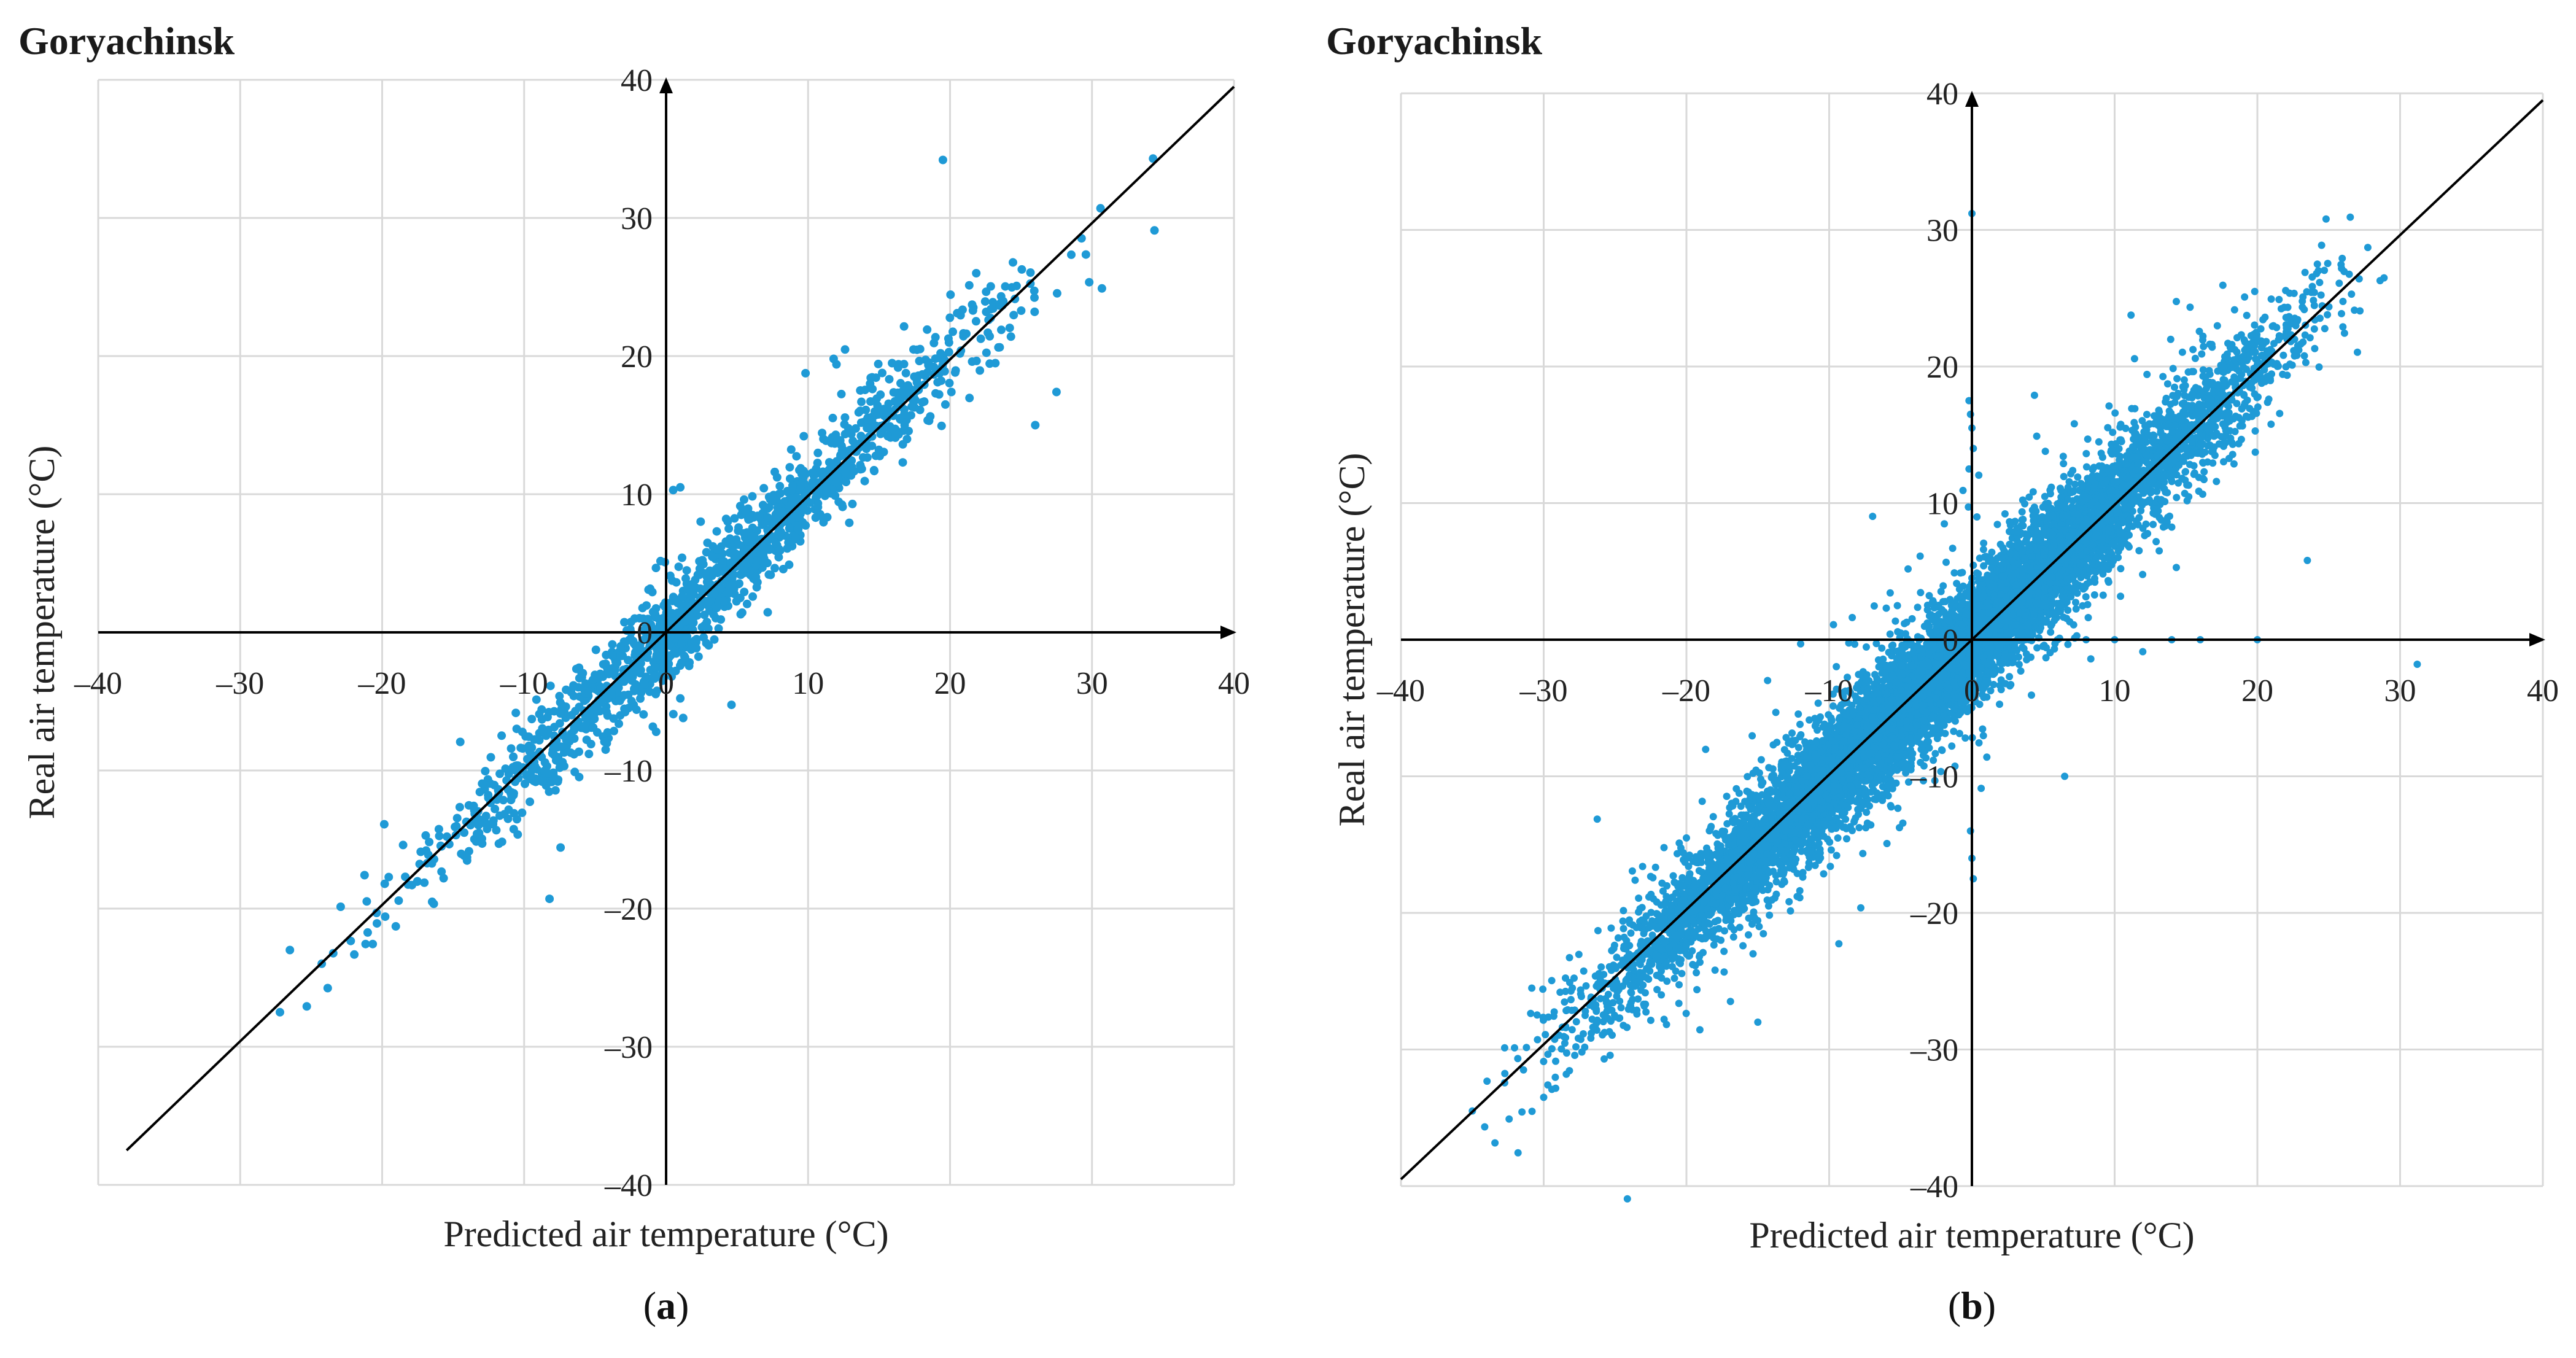 The width and height of the screenshot is (2576, 1358). I want to click on x-tick-label: 20, so click(950, 683).